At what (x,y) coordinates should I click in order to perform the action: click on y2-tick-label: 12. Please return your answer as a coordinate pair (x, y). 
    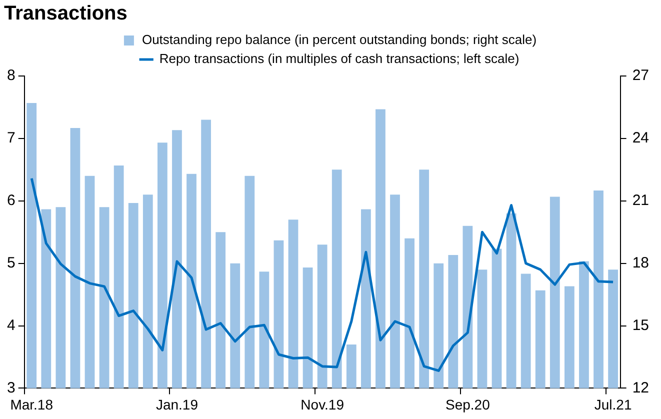
    Looking at the image, I should click on (641, 387).